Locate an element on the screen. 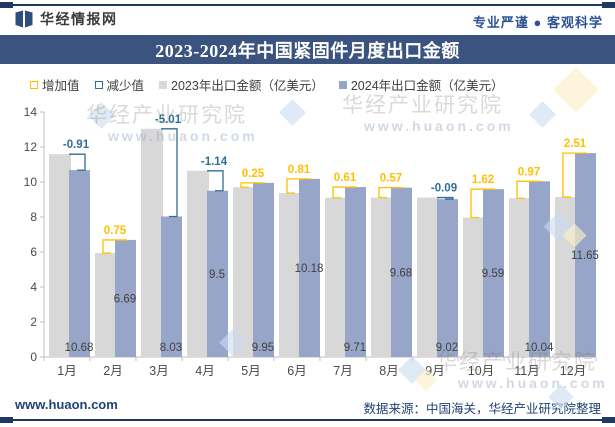  series-2024-swatch-icon is located at coordinates (342, 84).